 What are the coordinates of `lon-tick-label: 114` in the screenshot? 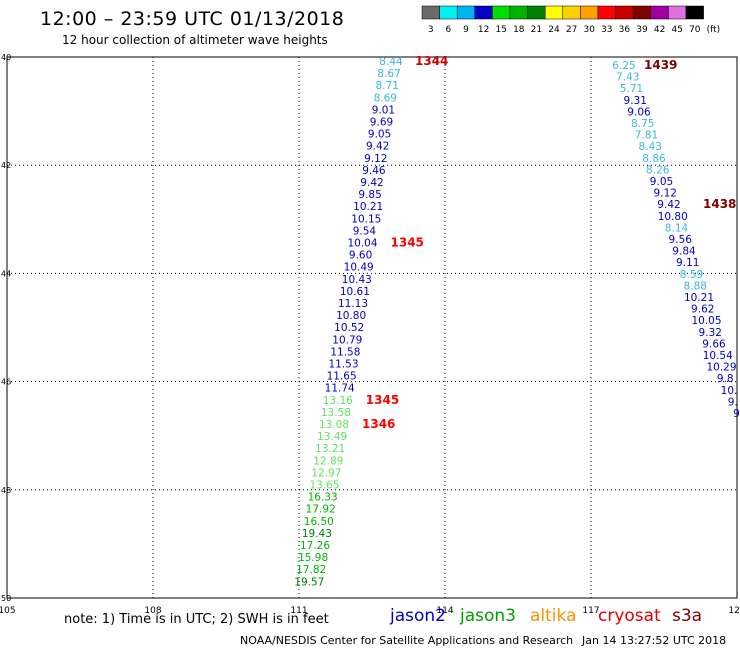 It's located at (444, 611).